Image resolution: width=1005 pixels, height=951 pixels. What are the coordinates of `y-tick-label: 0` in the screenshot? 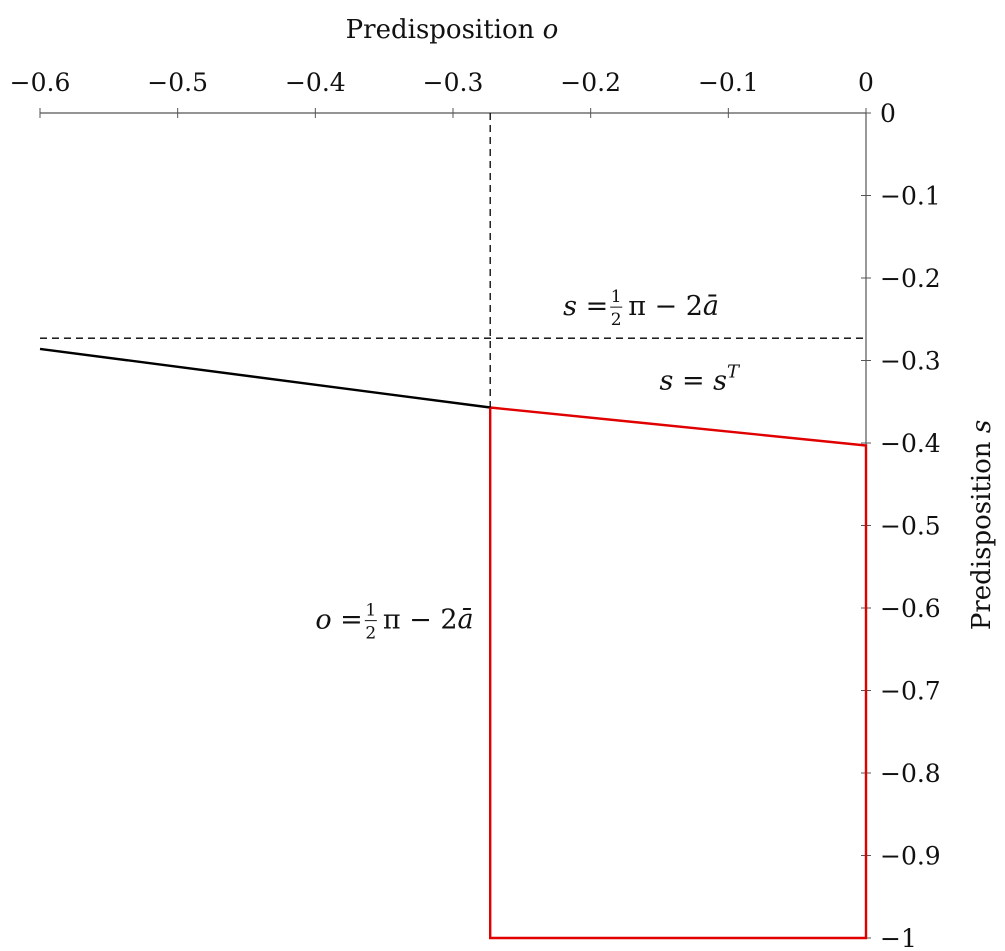 It's located at (888, 113).